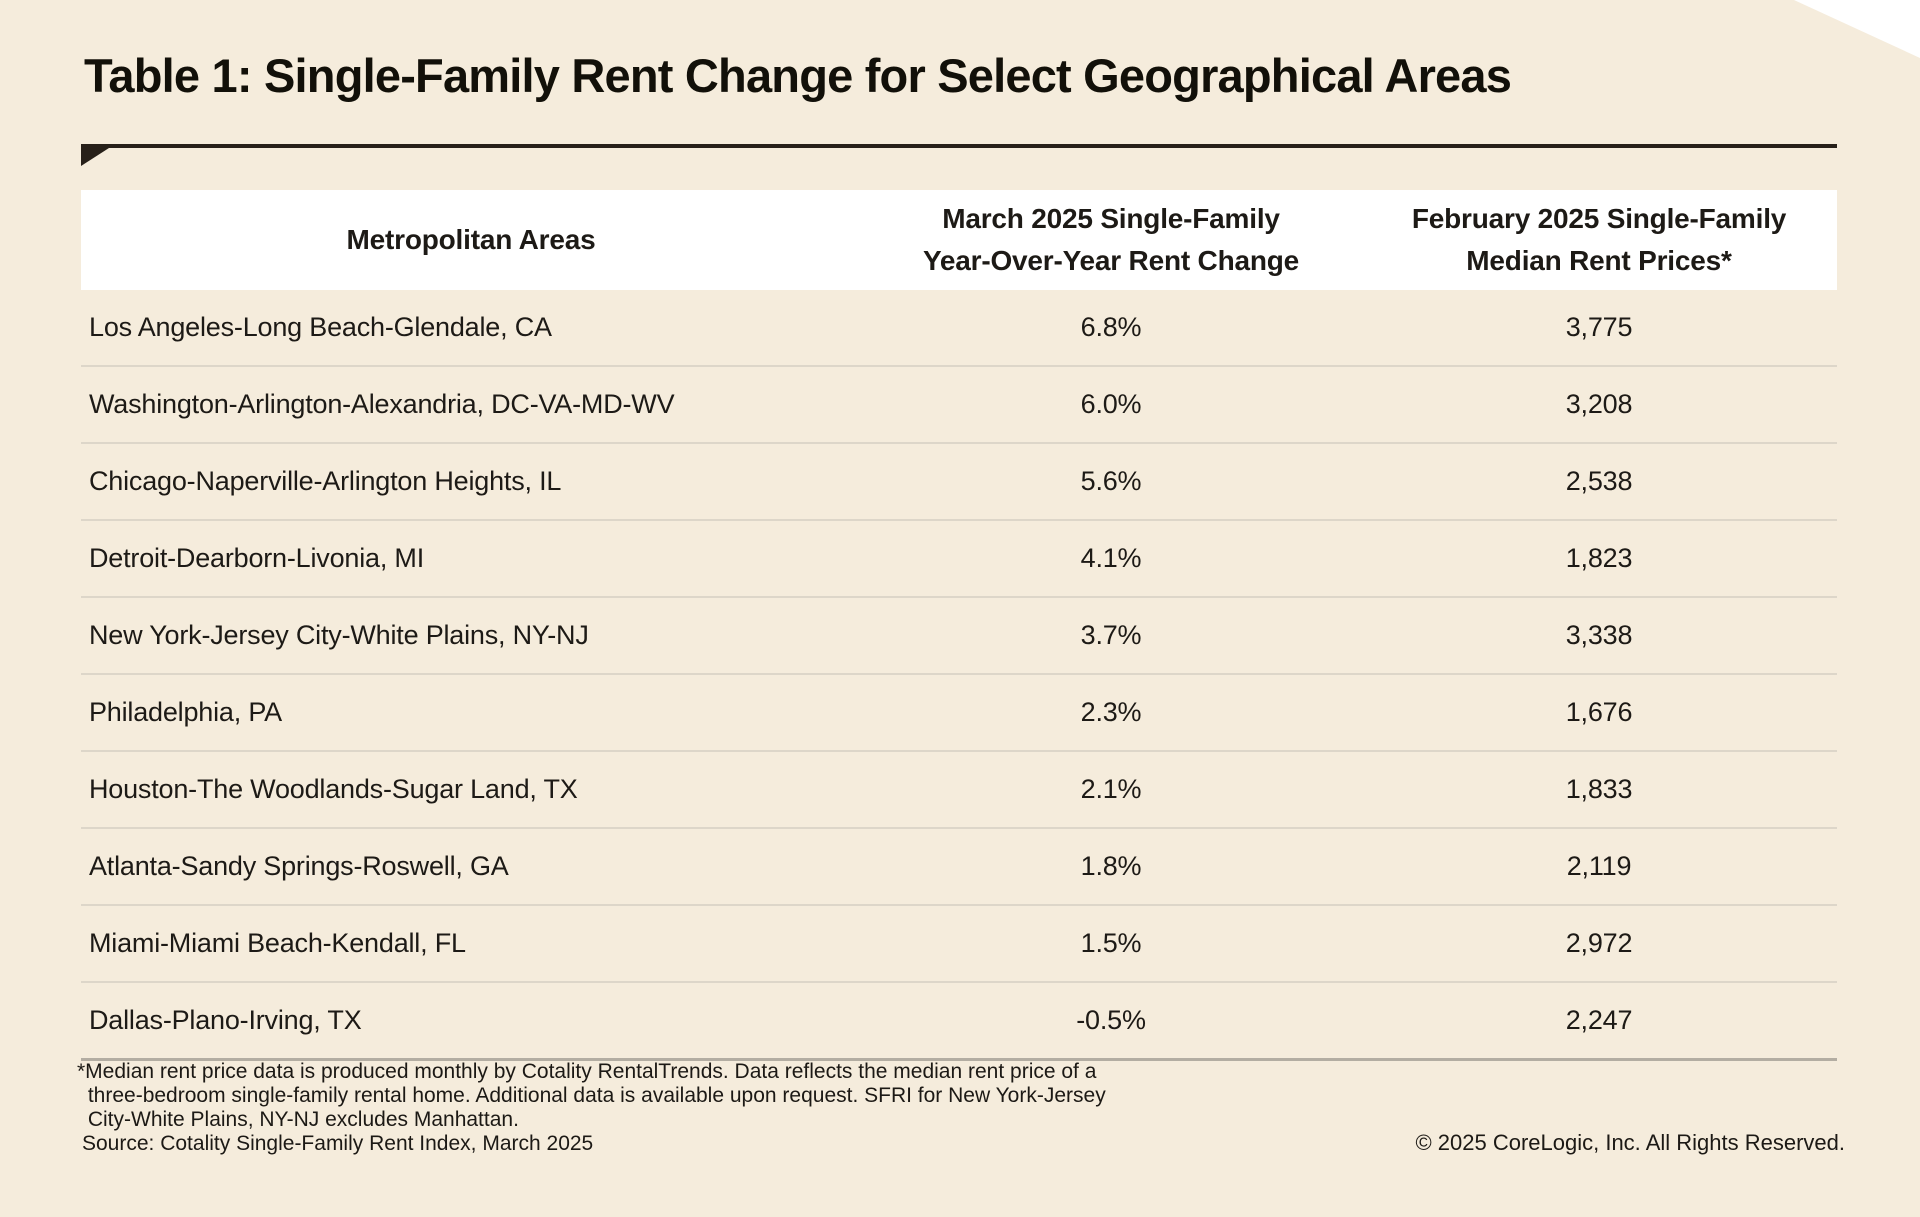  Describe the element at coordinates (339, 635) in the screenshot. I see `metro-area-cell: New York-Jersey City-White Plains, NY-NJ` at that location.